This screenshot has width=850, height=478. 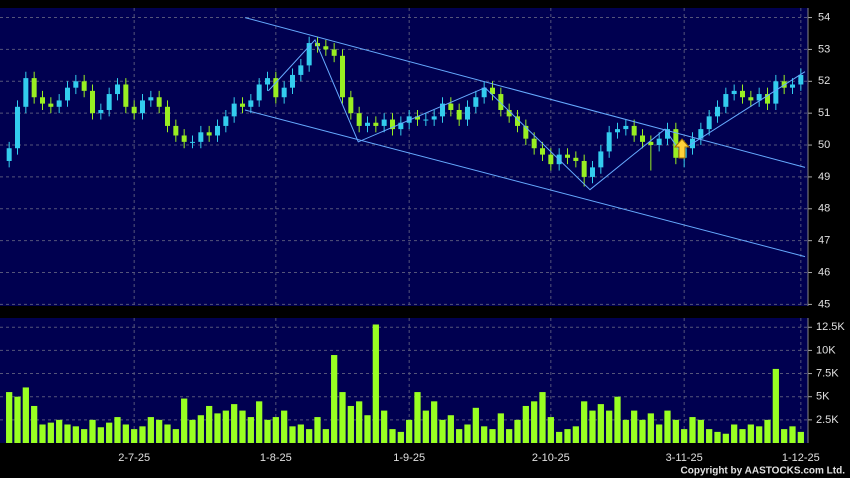 What do you see at coordinates (827, 420) in the screenshot?
I see `y-tick-label: 2.5K` at bounding box center [827, 420].